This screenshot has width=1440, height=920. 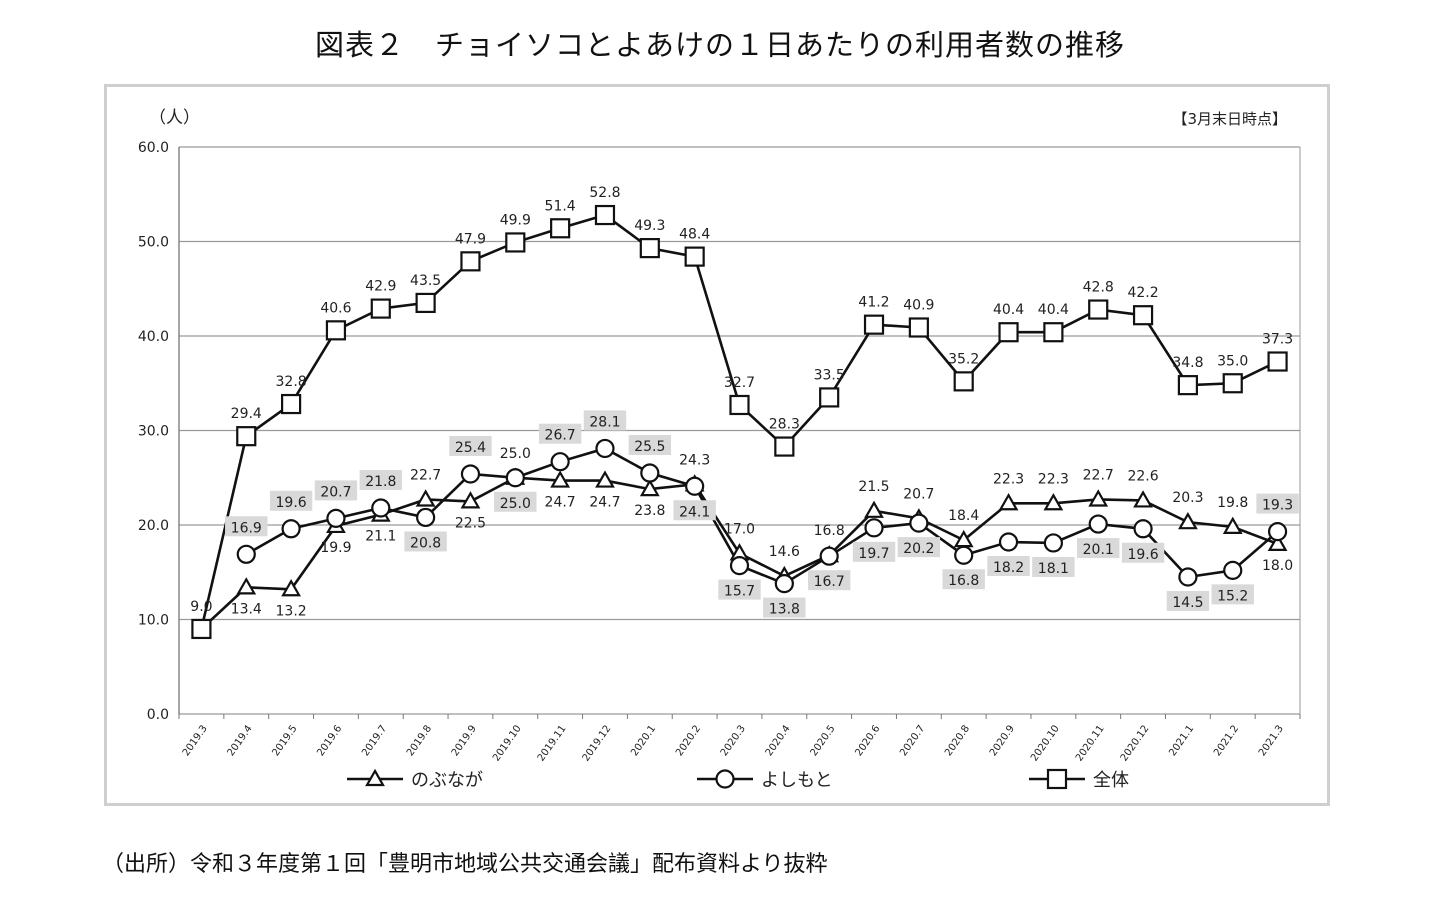 I want to click on x-tick-label: 2021.3, so click(x=1271, y=740).